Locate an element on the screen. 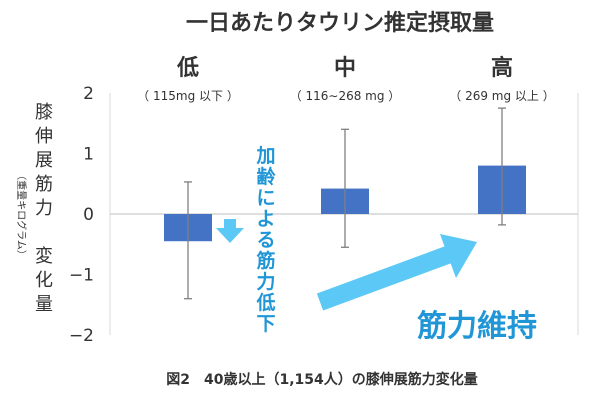 This screenshot has width=600, height=400. decline-annotation-text: 加齢による筋力低下 is located at coordinates (265, 240).